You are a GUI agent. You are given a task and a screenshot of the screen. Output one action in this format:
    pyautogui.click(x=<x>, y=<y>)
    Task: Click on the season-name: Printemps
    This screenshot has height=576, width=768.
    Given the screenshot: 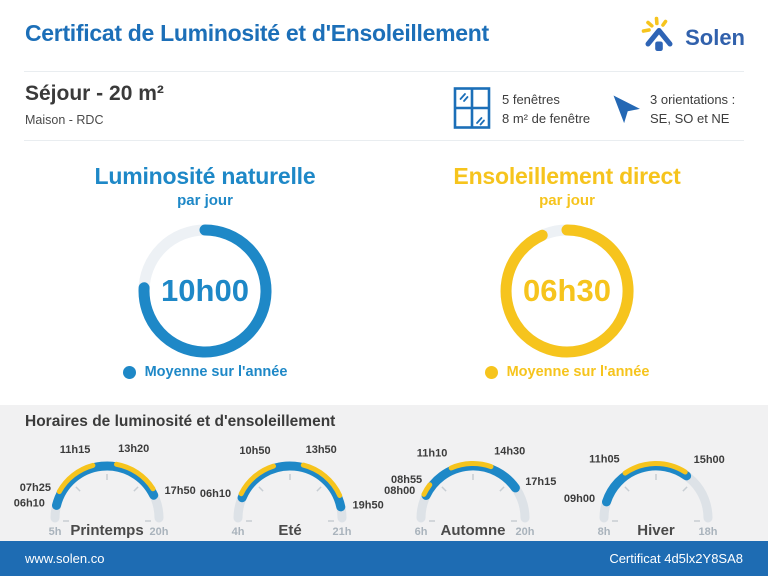 What is the action you would take?
    pyautogui.click(x=107, y=530)
    